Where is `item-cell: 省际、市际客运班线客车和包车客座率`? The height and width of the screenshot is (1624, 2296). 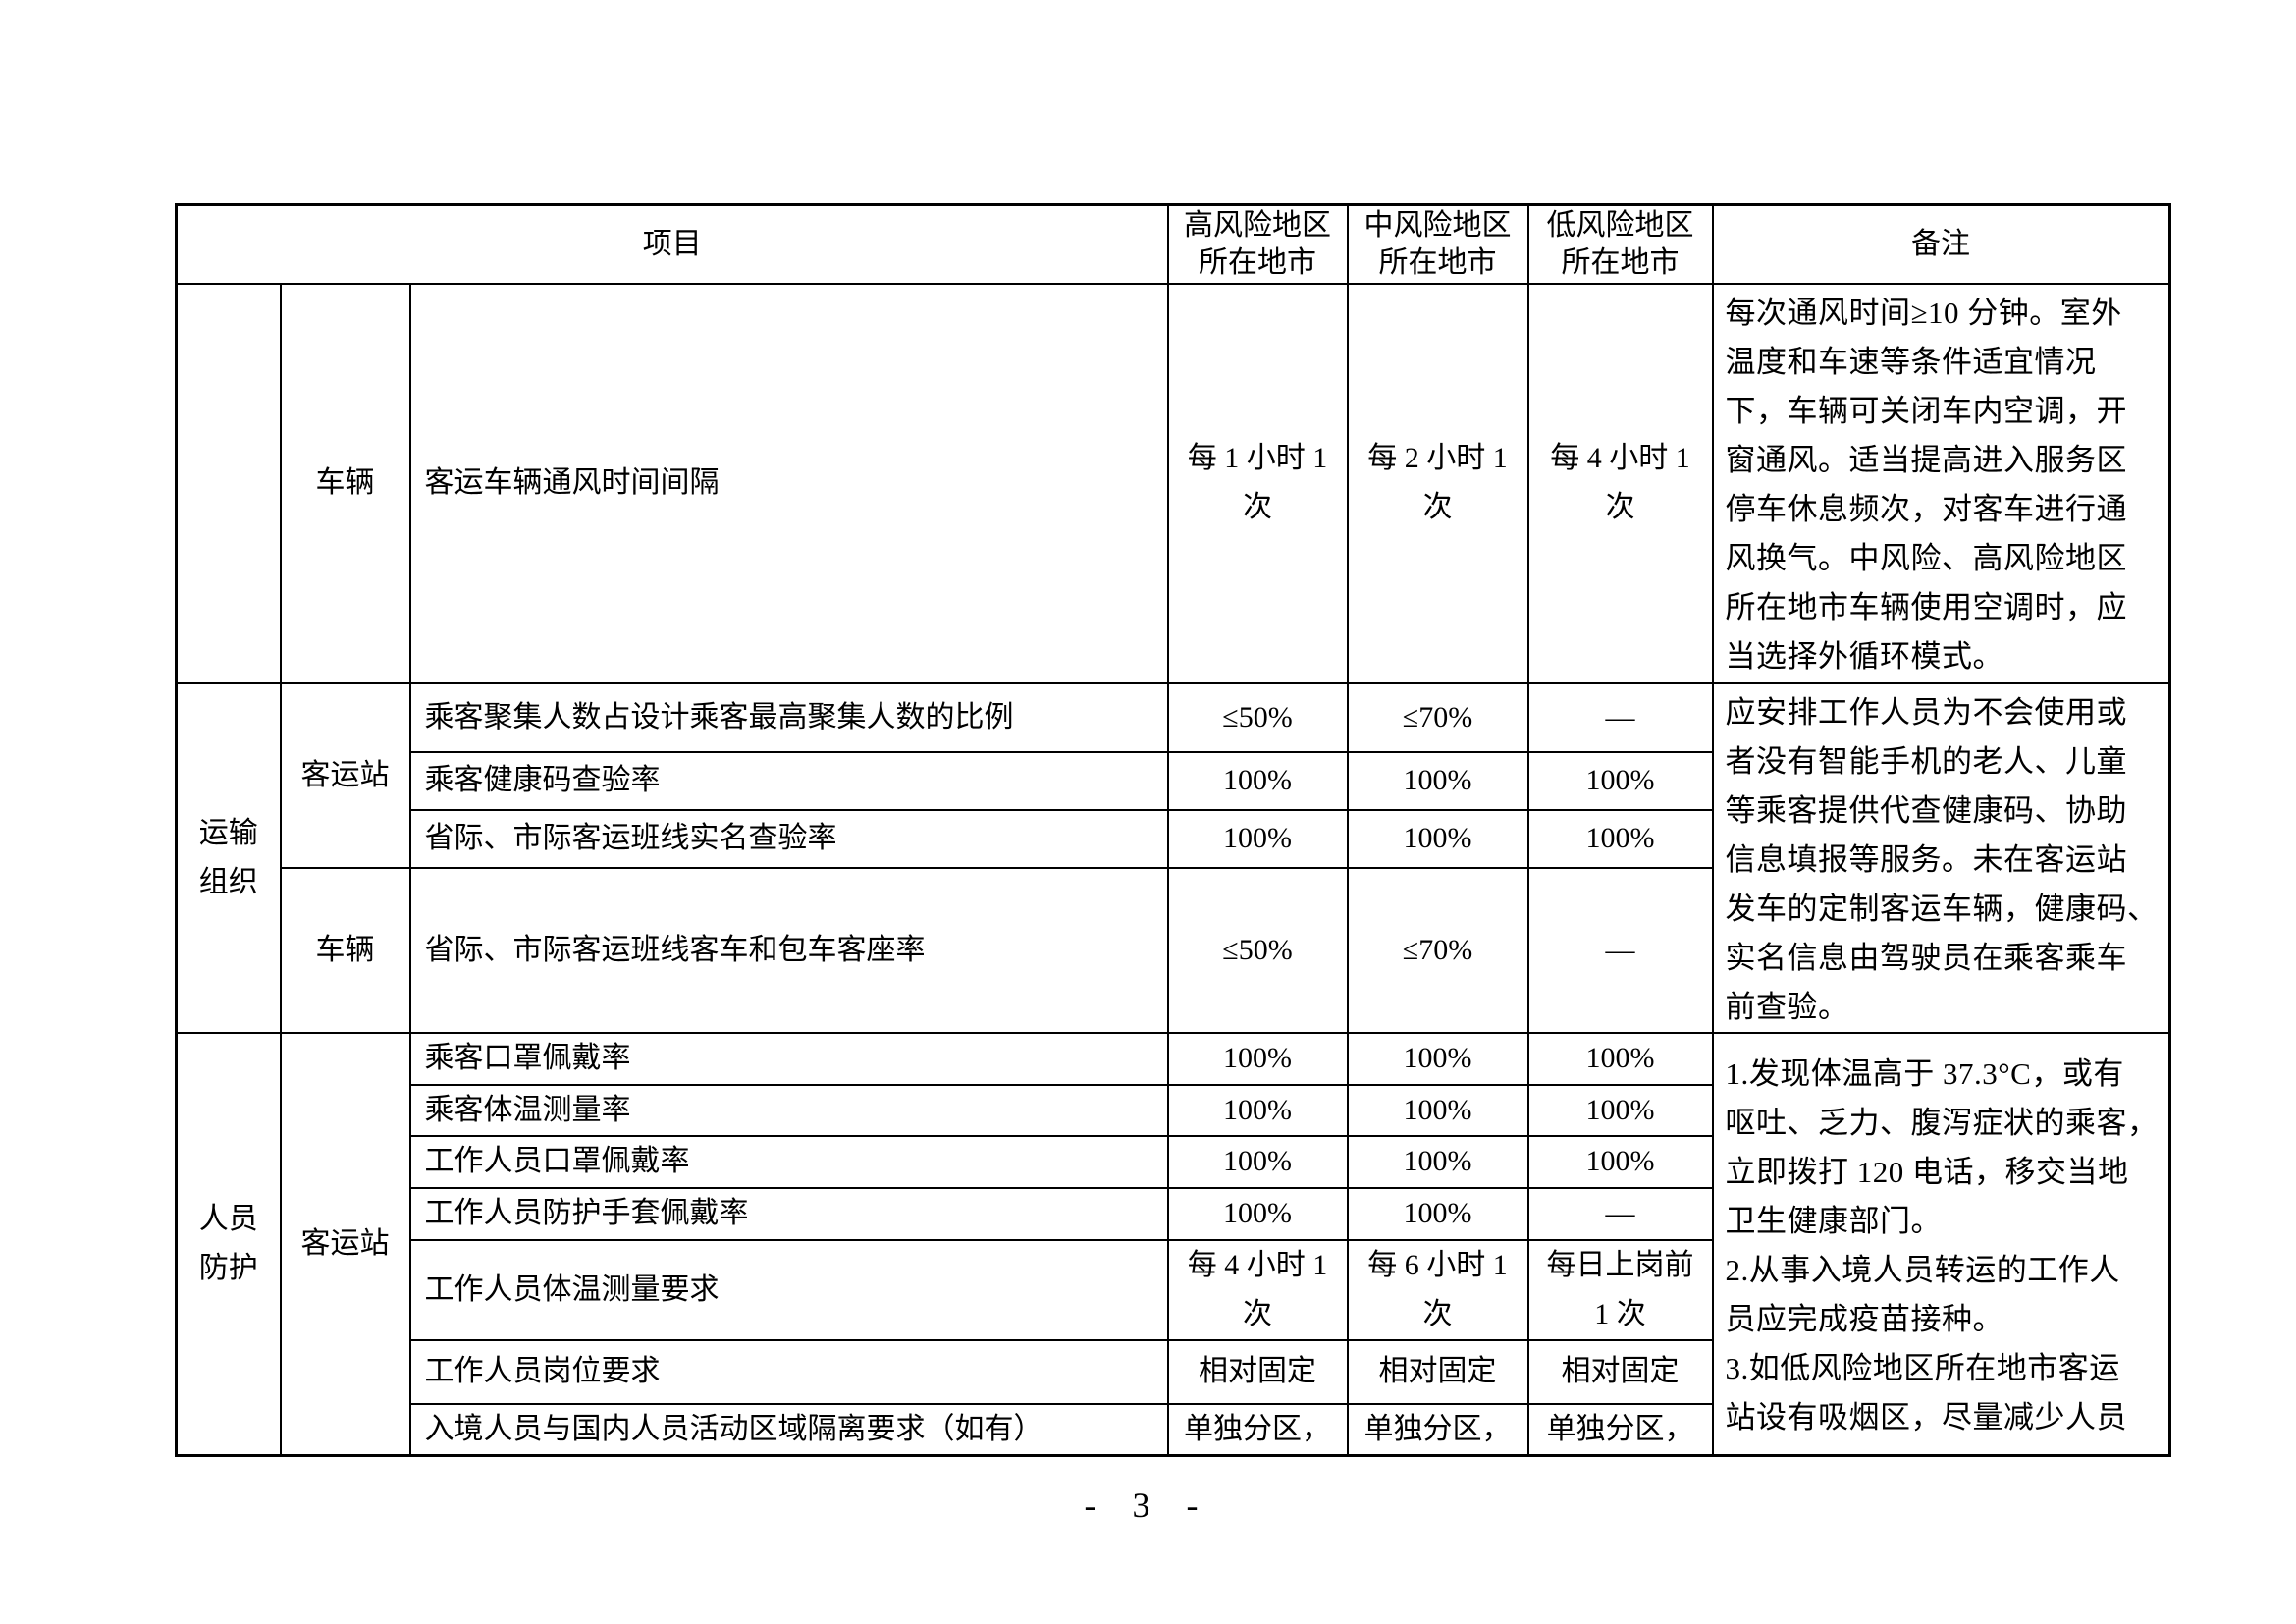
item-cell: 省际、市际客运班线客车和包车客座率 is located at coordinates (788, 950).